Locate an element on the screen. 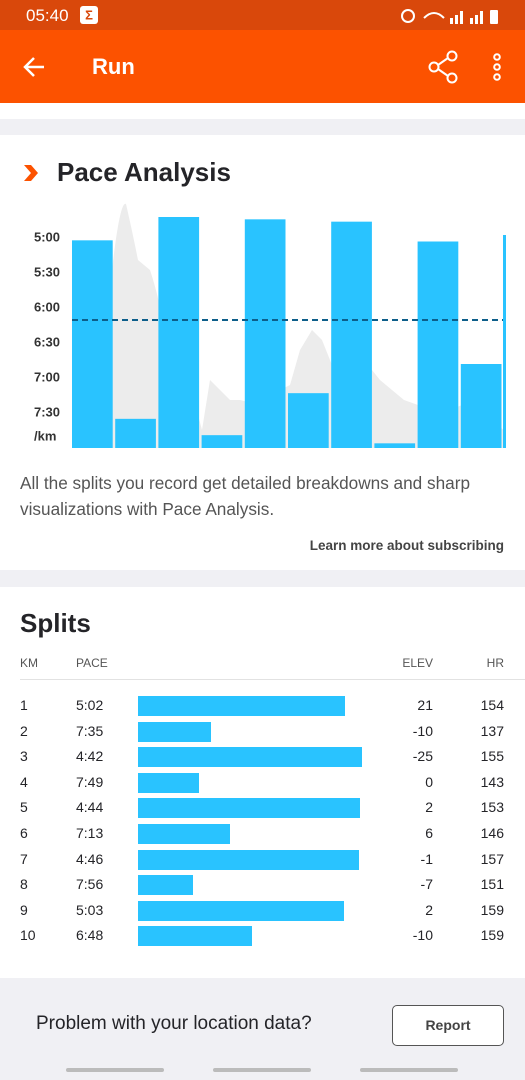 The width and height of the screenshot is (525, 1080). split-cell: 154 is located at coordinates (492, 705).